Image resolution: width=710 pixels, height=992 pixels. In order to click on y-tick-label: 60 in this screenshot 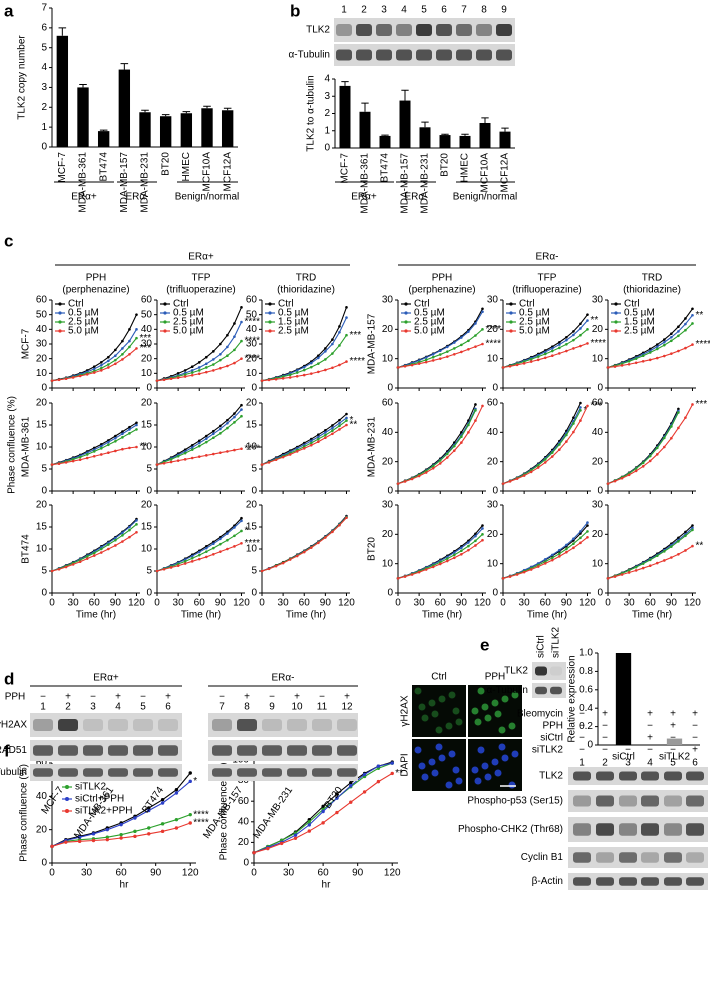, I will do `click(598, 403)`.